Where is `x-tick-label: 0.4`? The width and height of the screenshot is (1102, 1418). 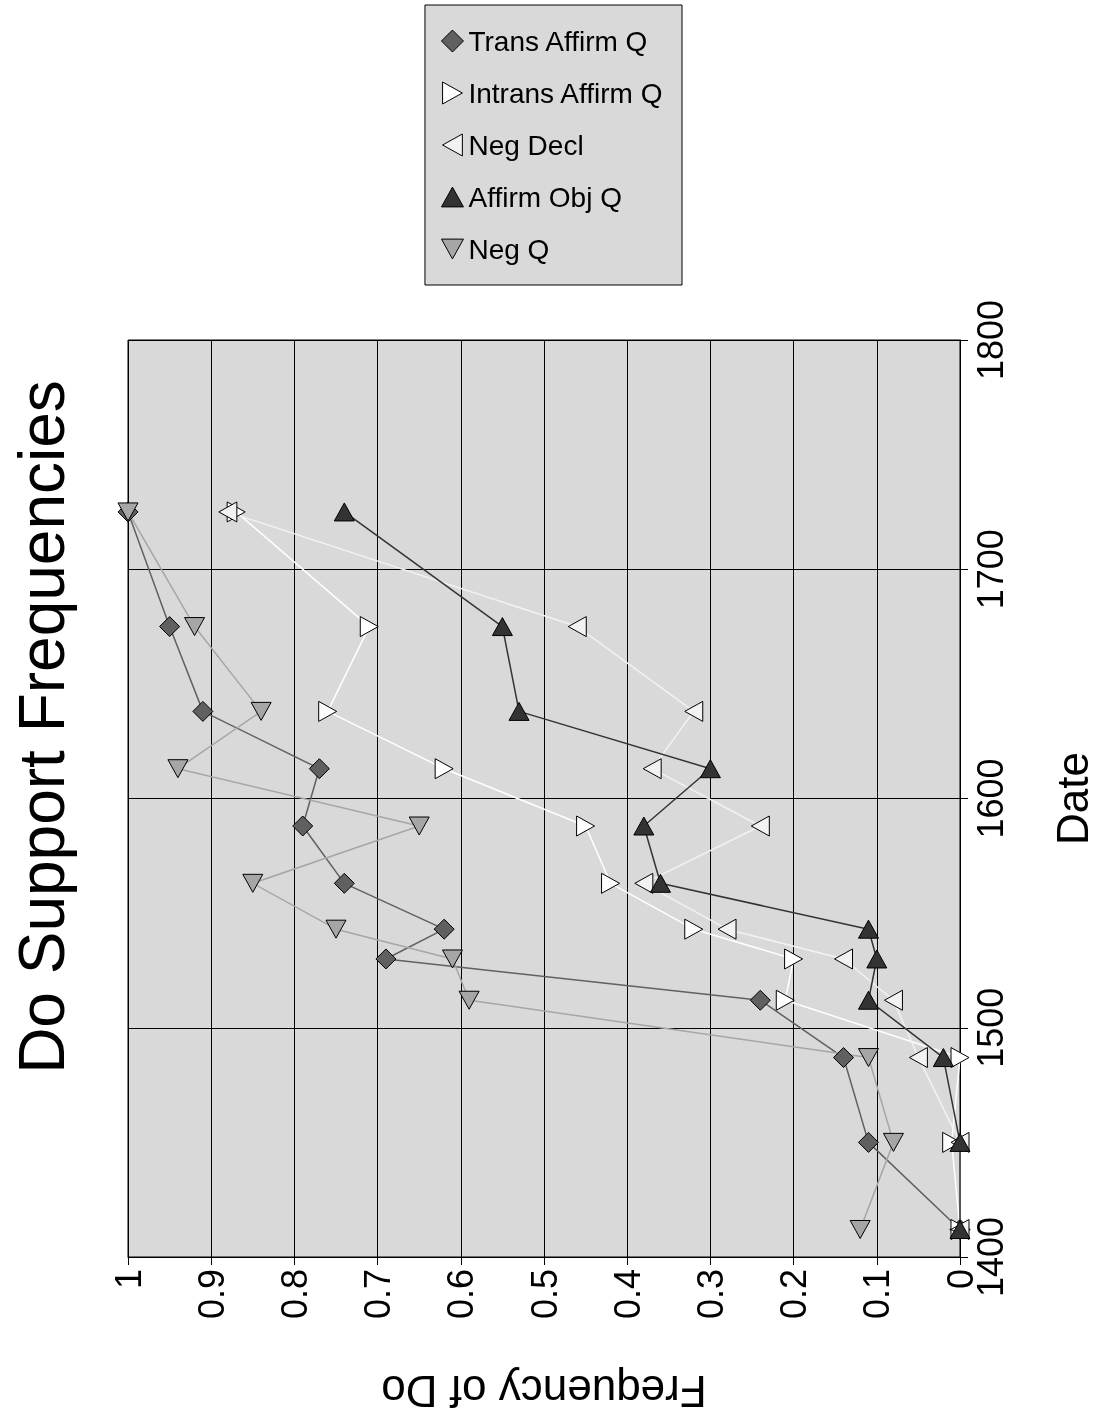 x-tick-label: 0.4 is located at coordinates (627, 1294).